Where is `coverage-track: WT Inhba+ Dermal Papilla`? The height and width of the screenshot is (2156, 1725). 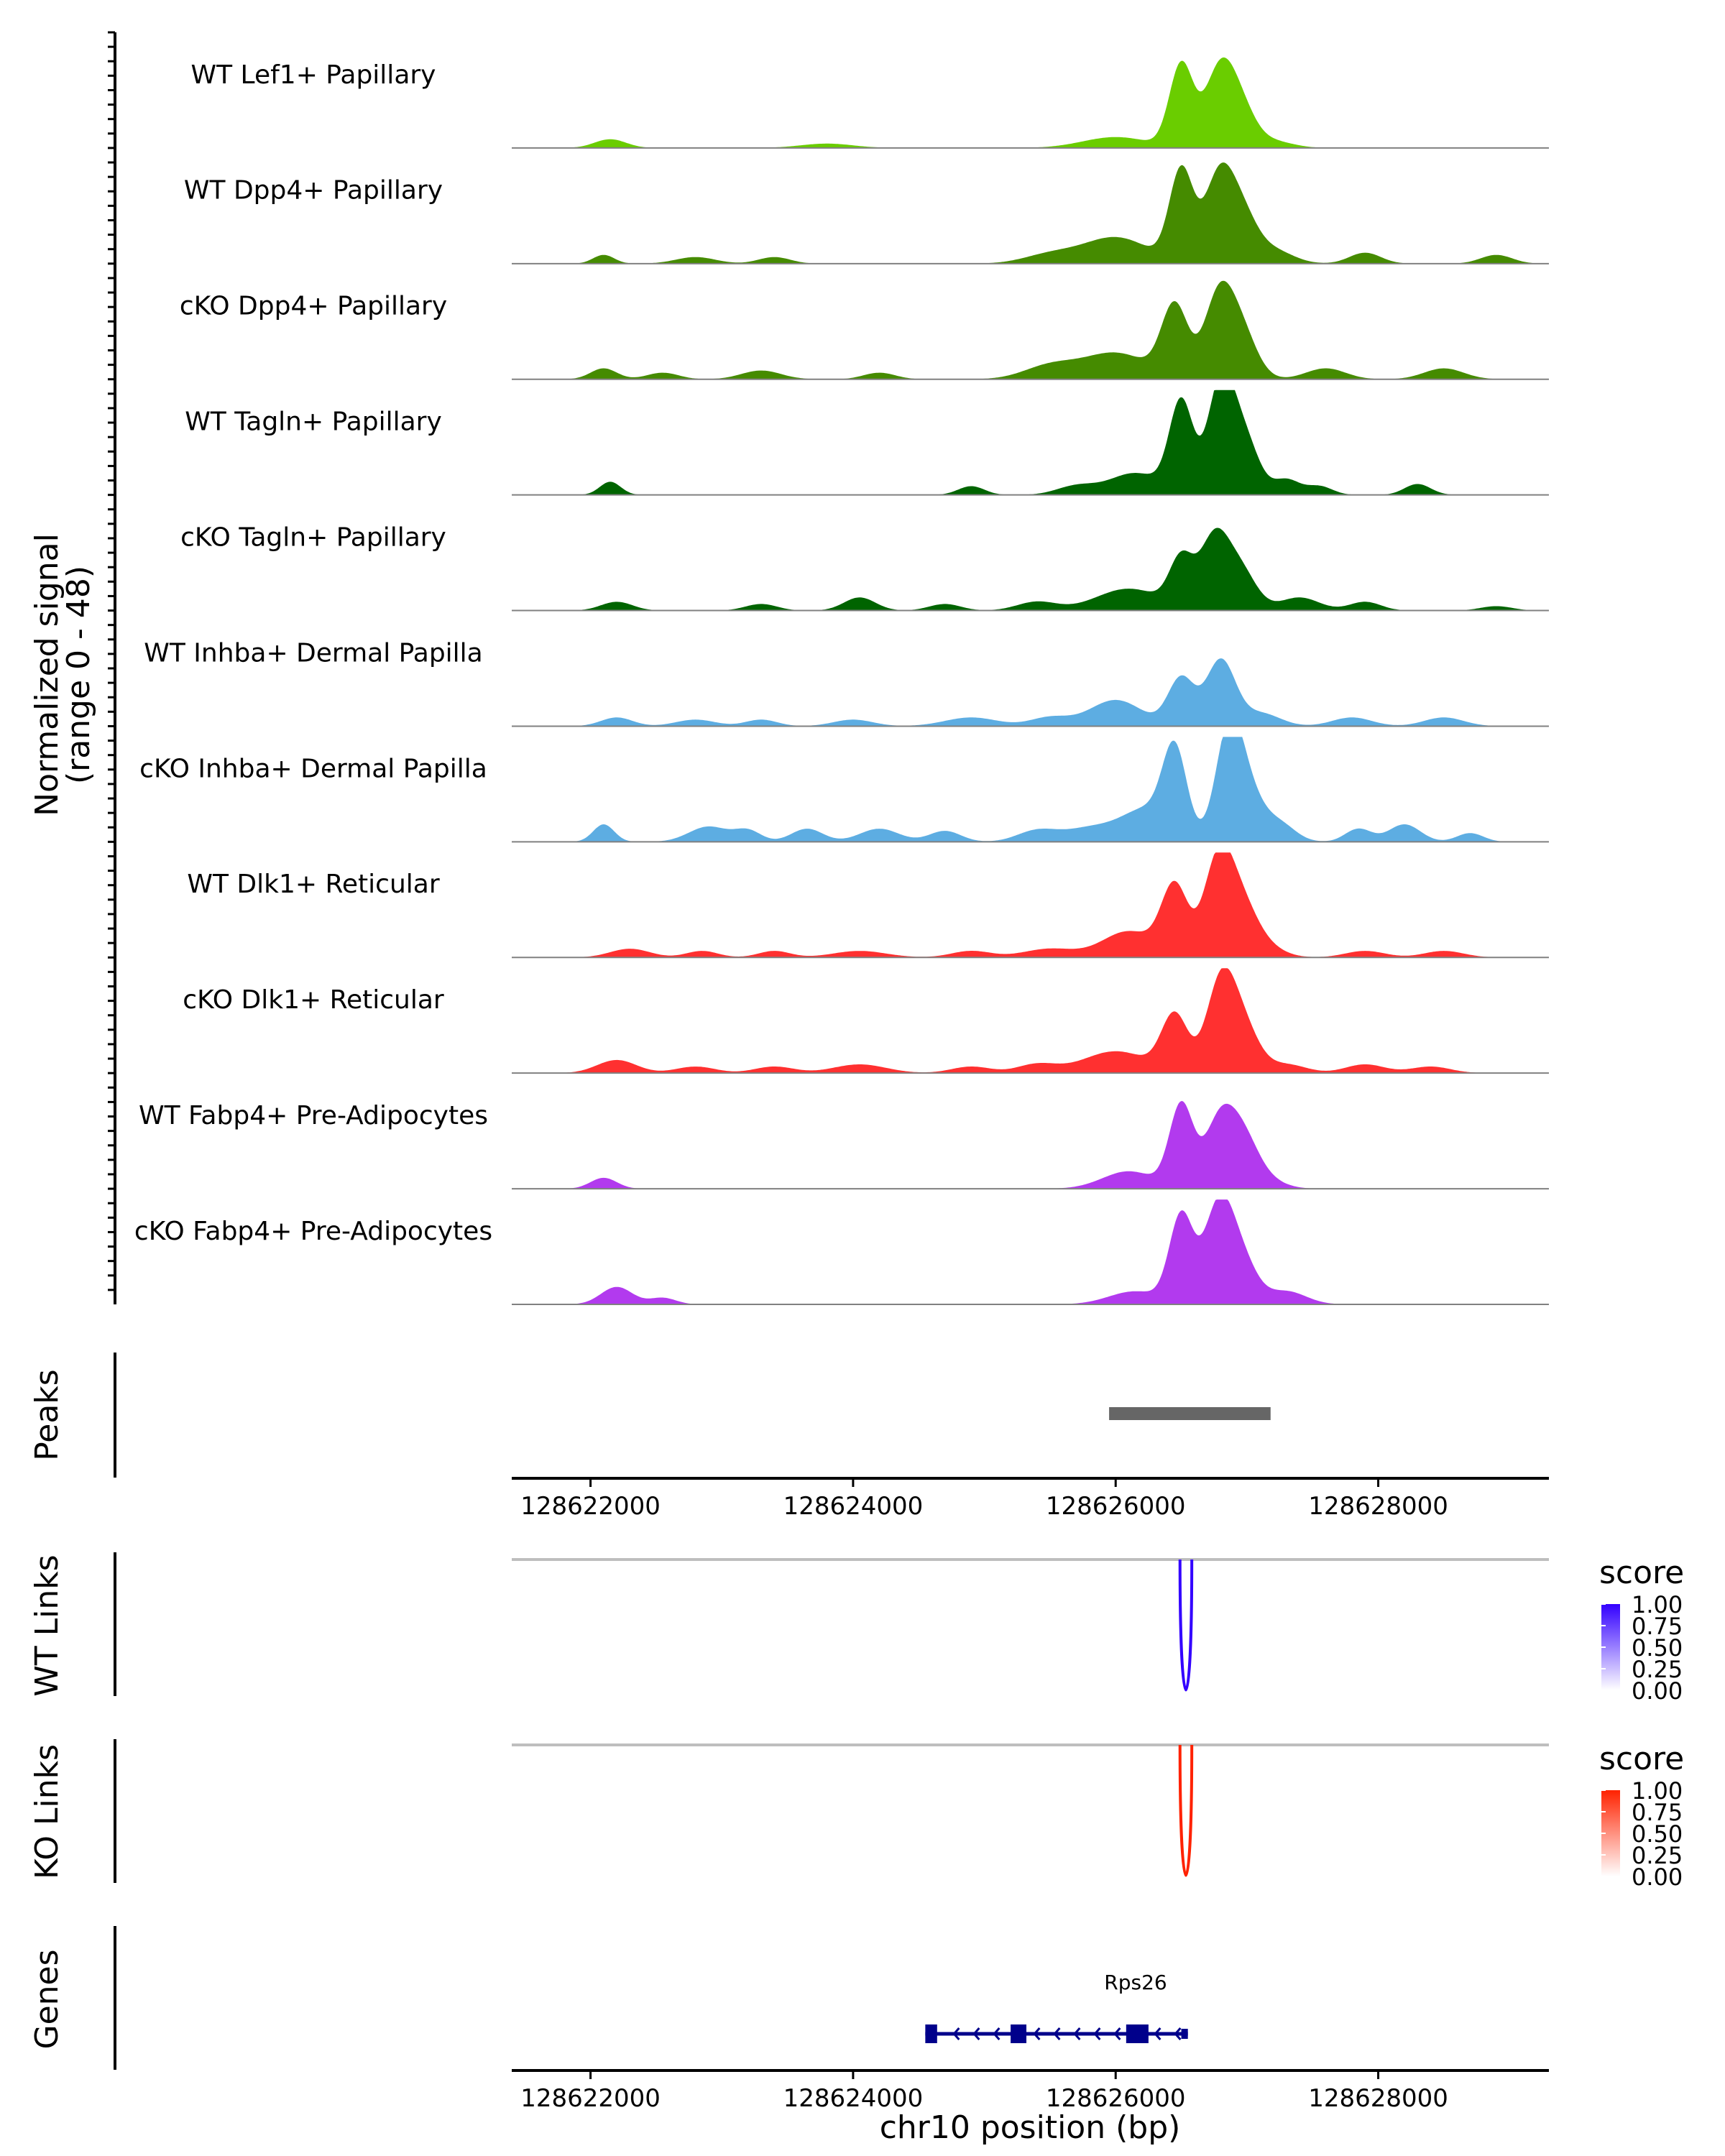
coverage-track: WT Inhba+ Dermal Papilla is located at coordinates (828, 668).